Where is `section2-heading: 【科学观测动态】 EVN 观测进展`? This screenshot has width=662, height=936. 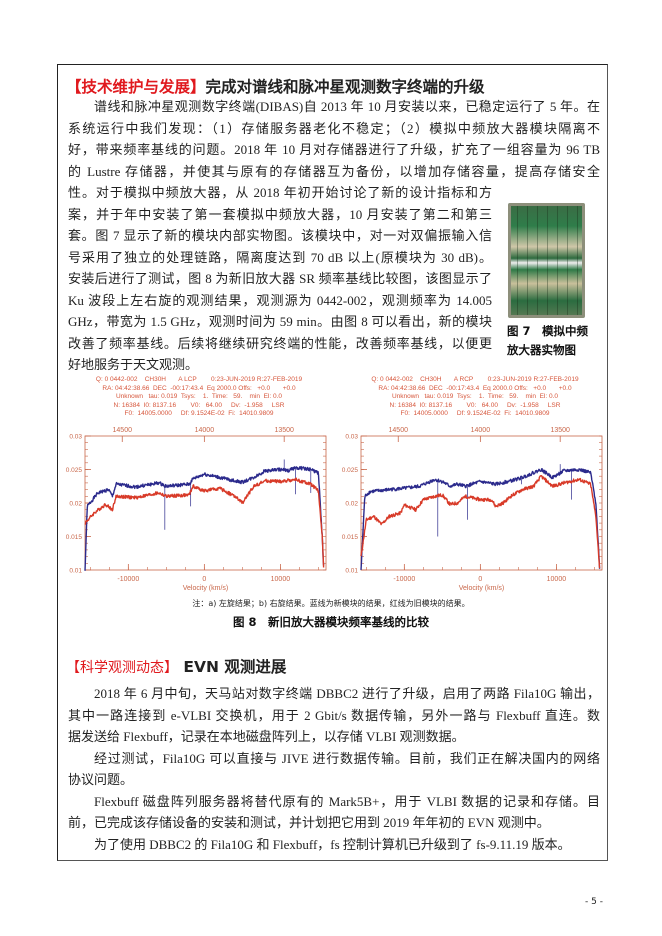 section2-heading: 【科学观测动态】 EVN 观测进展 is located at coordinates (176, 666).